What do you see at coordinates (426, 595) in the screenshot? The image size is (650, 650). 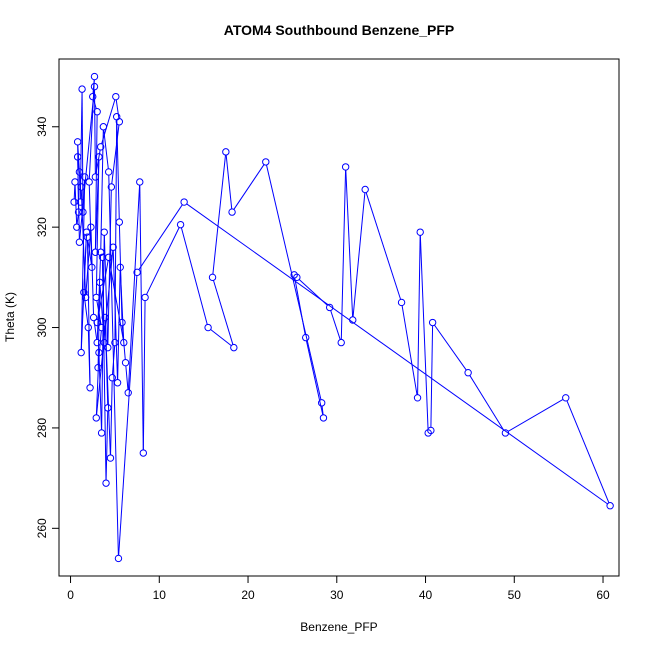 I see `x-tick-label: 40` at bounding box center [426, 595].